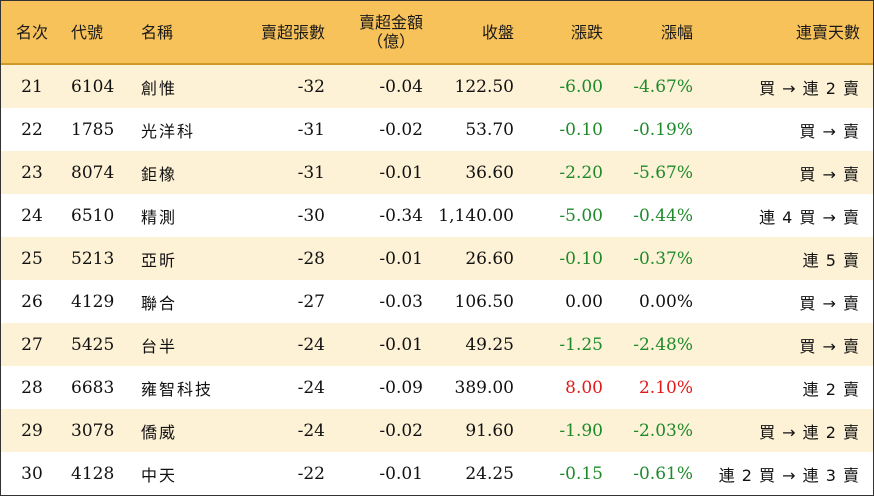 The height and width of the screenshot is (496, 874). I want to click on cell-change-pct: -0.61%, so click(663, 473).